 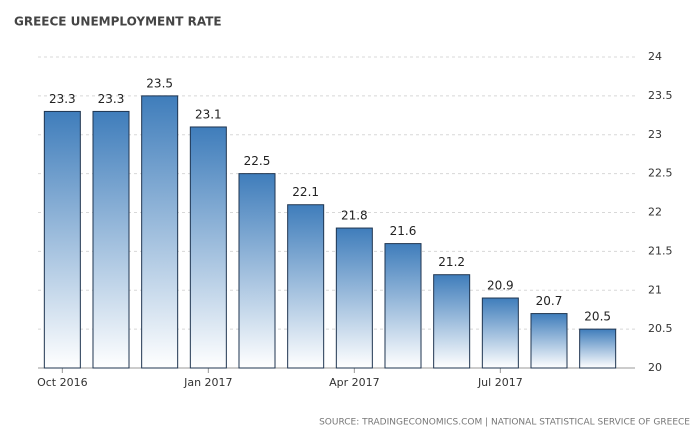 What do you see at coordinates (660, 95) in the screenshot?
I see `y-tick-label: 23.5` at bounding box center [660, 95].